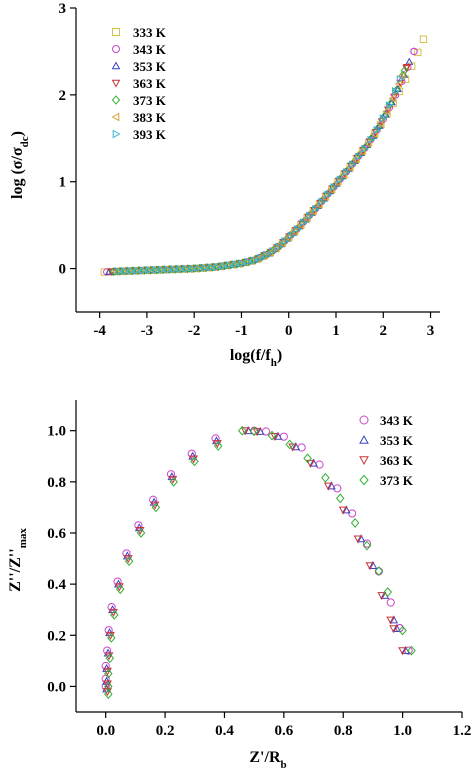  What do you see at coordinates (194, 331) in the screenshot?
I see `x-tick-label: -2` at bounding box center [194, 331].